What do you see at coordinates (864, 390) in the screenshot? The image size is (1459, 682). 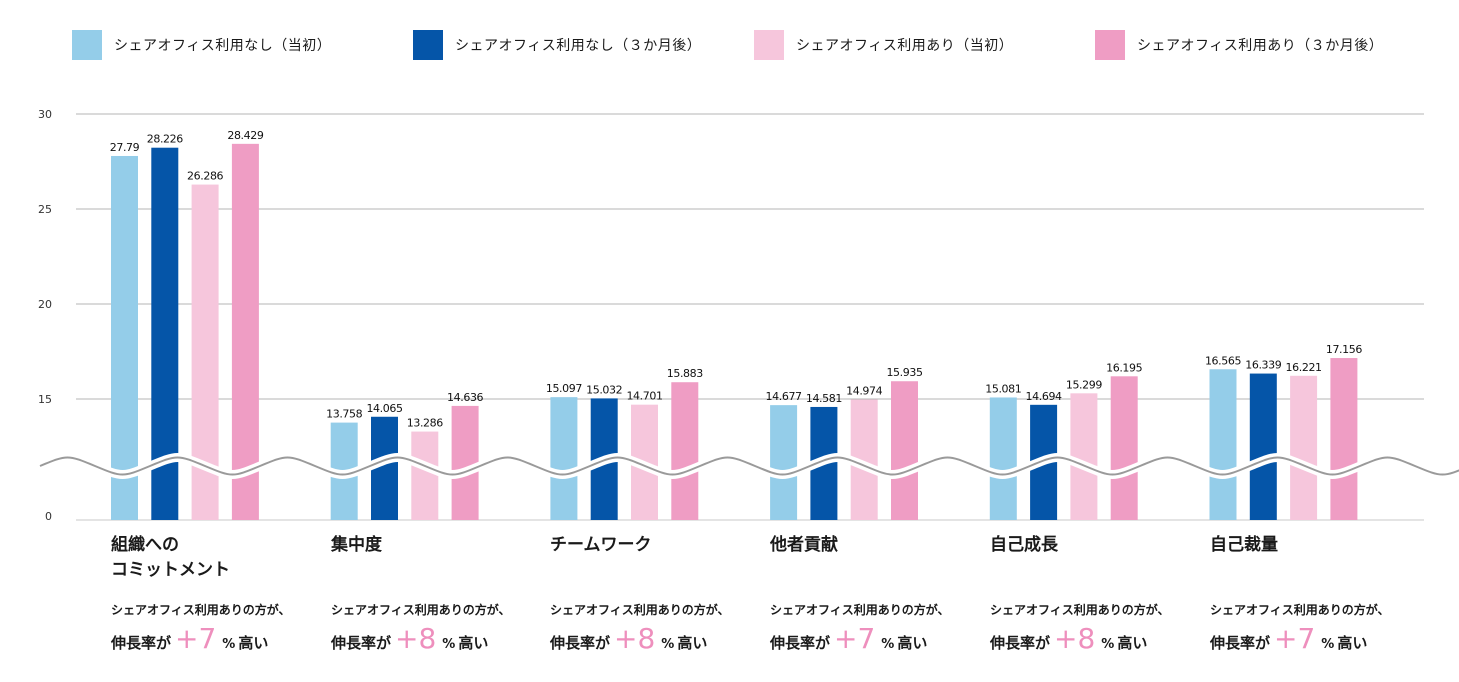 I see `data-label: 14.974` at bounding box center [864, 390].